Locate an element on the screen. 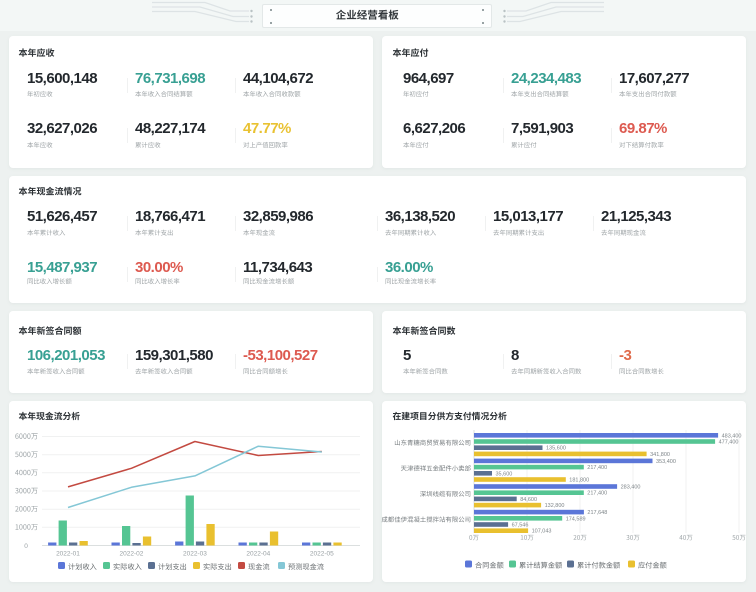  svg-text: 341,800 is located at coordinates (660, 455).